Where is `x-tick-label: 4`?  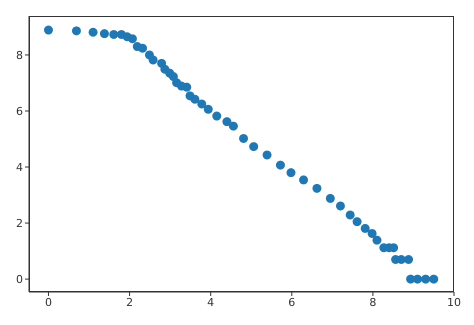 x-tick-label: 4 is located at coordinates (210, 302).